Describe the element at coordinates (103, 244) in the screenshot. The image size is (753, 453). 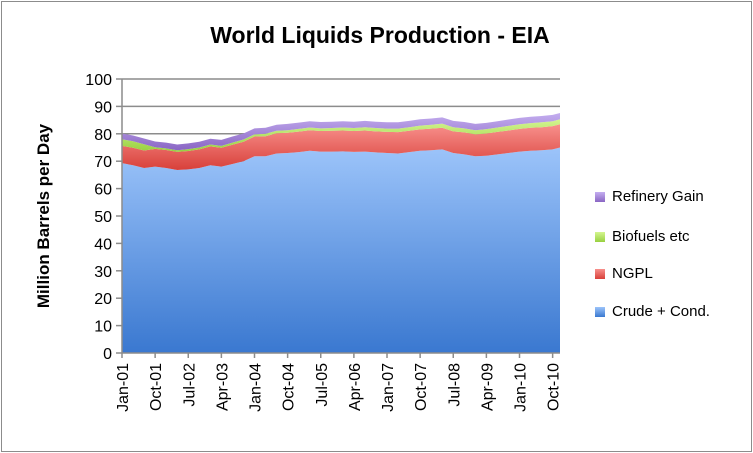
I see `y-tick-label: 40` at that location.